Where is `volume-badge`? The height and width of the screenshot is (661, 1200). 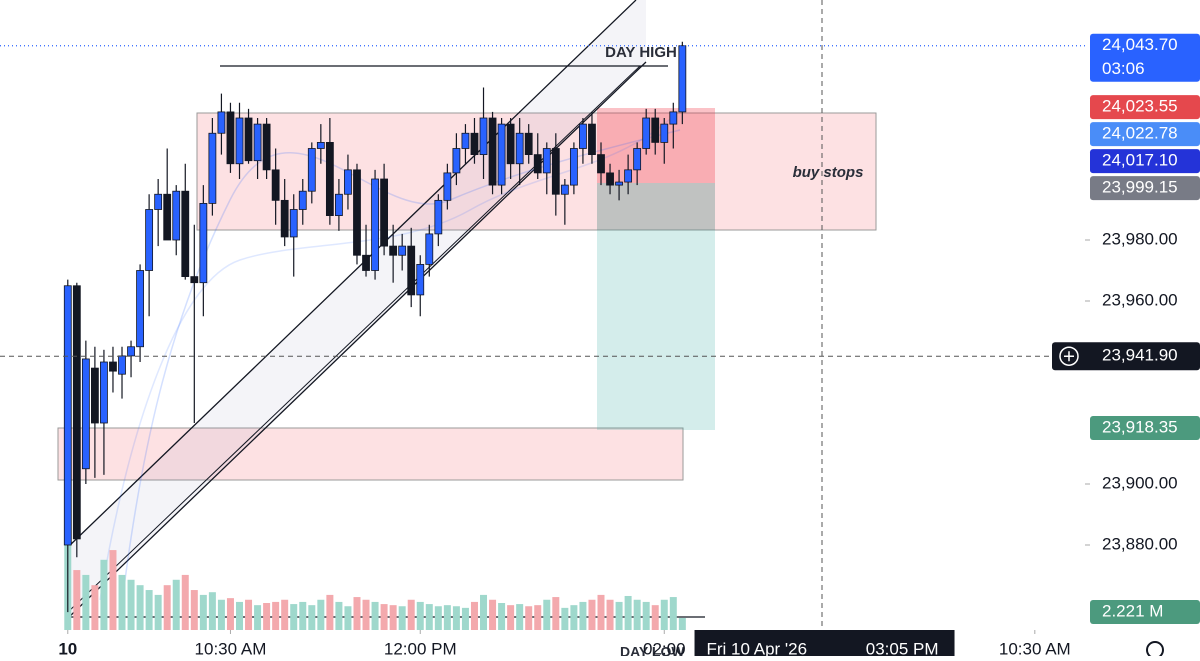 volume-badge is located at coordinates (1145, 612).